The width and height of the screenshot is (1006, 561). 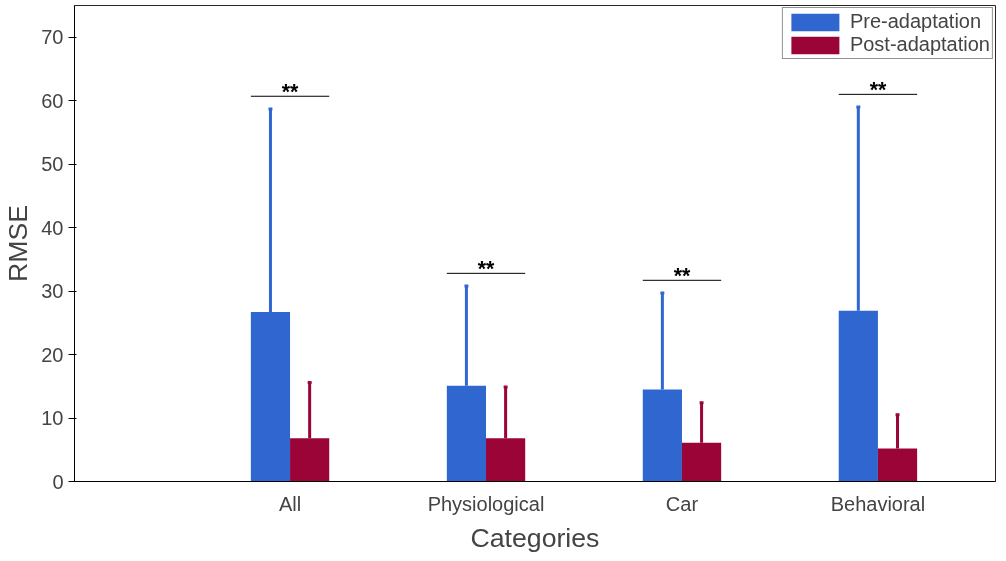 What do you see at coordinates (52, 100) in the screenshot?
I see `y-tick-label: 60` at bounding box center [52, 100].